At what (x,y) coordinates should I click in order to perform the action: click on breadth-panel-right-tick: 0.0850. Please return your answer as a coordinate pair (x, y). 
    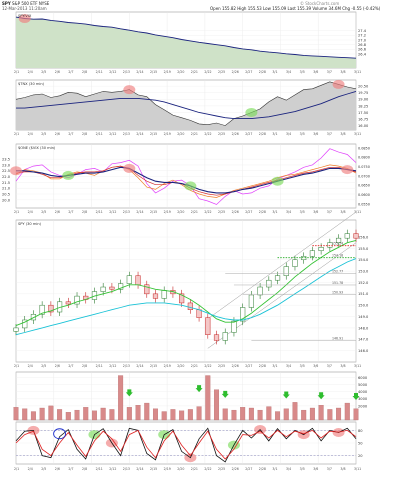
    Looking at the image, I should click on (364, 148).